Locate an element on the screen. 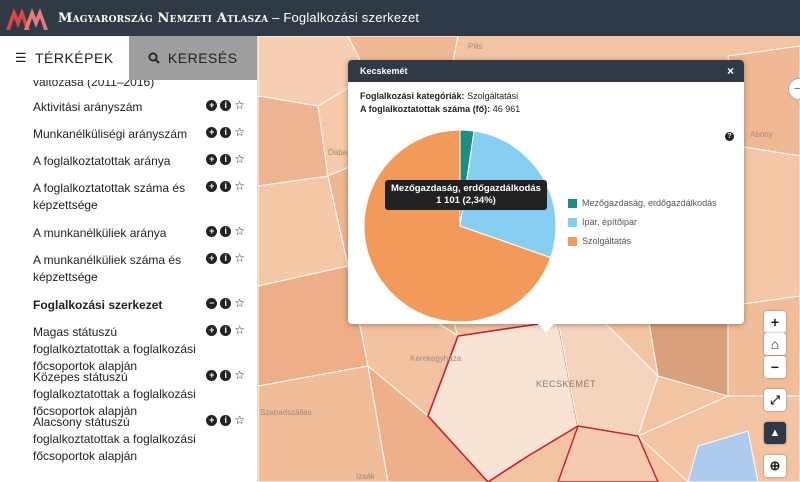 The image size is (800, 482). legend-item-agriculture: Mezőgazdaság, erdőgazdálkodás is located at coordinates (642, 203).